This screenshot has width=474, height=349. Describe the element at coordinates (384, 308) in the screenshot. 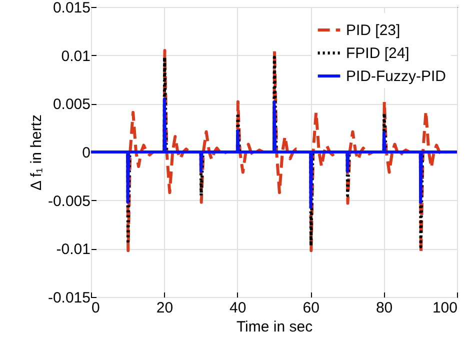

I see `x-tick-label: 80` at that location.